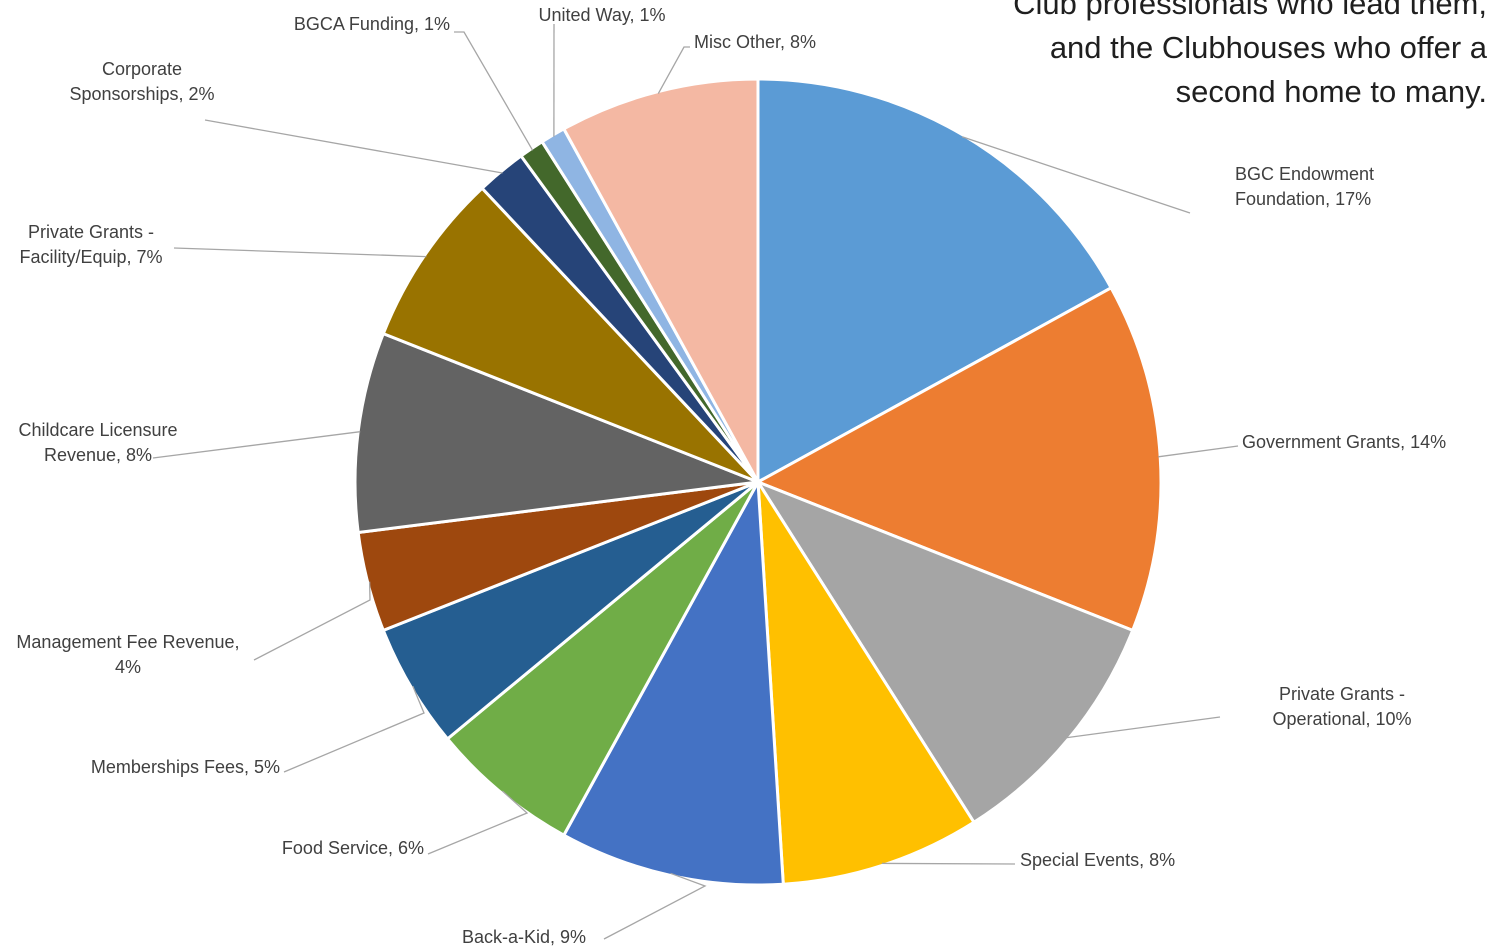  I want to click on background-caption-line-3: second home to many., so click(1331, 91).